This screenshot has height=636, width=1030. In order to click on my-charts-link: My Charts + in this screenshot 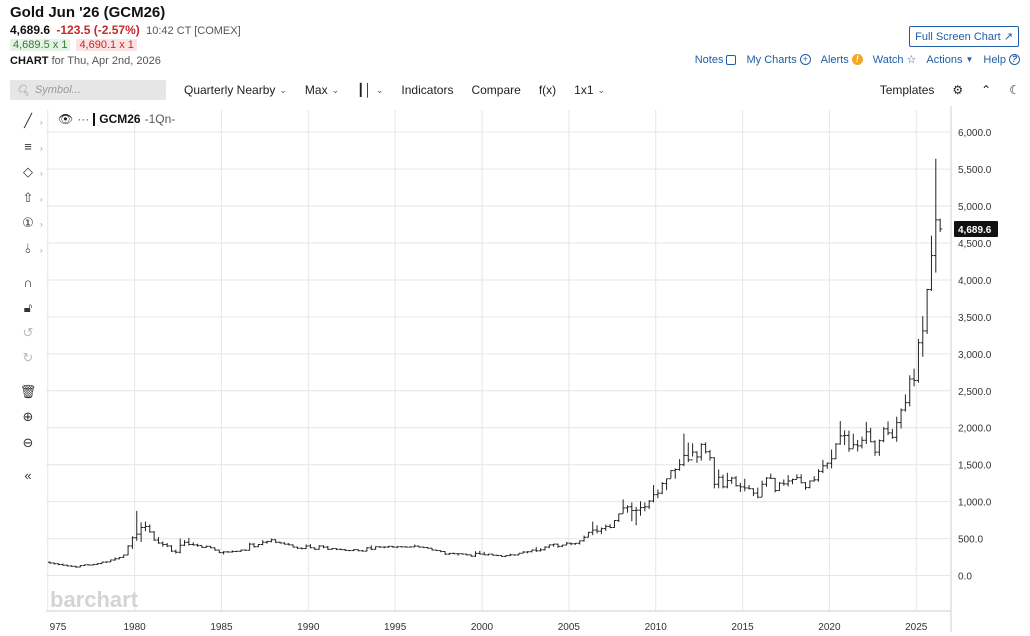, I will do `click(778, 60)`.